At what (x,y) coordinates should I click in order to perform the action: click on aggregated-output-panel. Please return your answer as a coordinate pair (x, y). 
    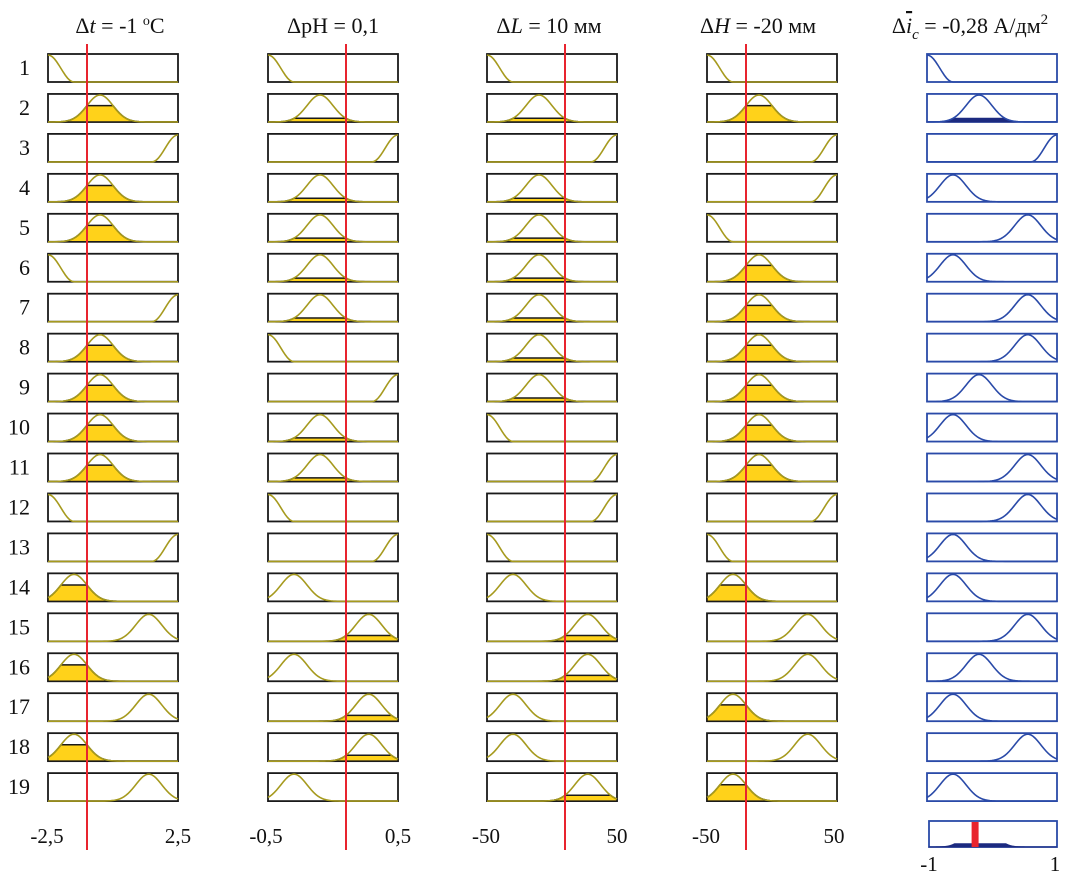
    Looking at the image, I should click on (993, 834).